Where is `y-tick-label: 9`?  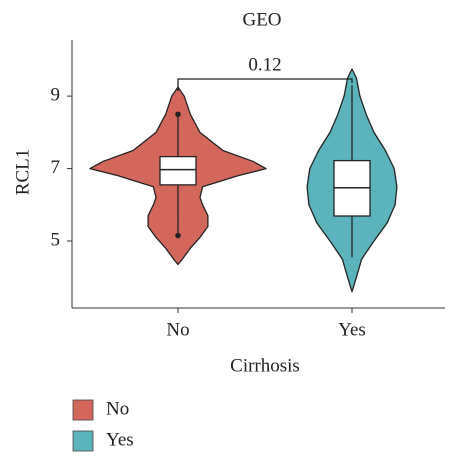 y-tick-label: 9 is located at coordinates (56, 94).